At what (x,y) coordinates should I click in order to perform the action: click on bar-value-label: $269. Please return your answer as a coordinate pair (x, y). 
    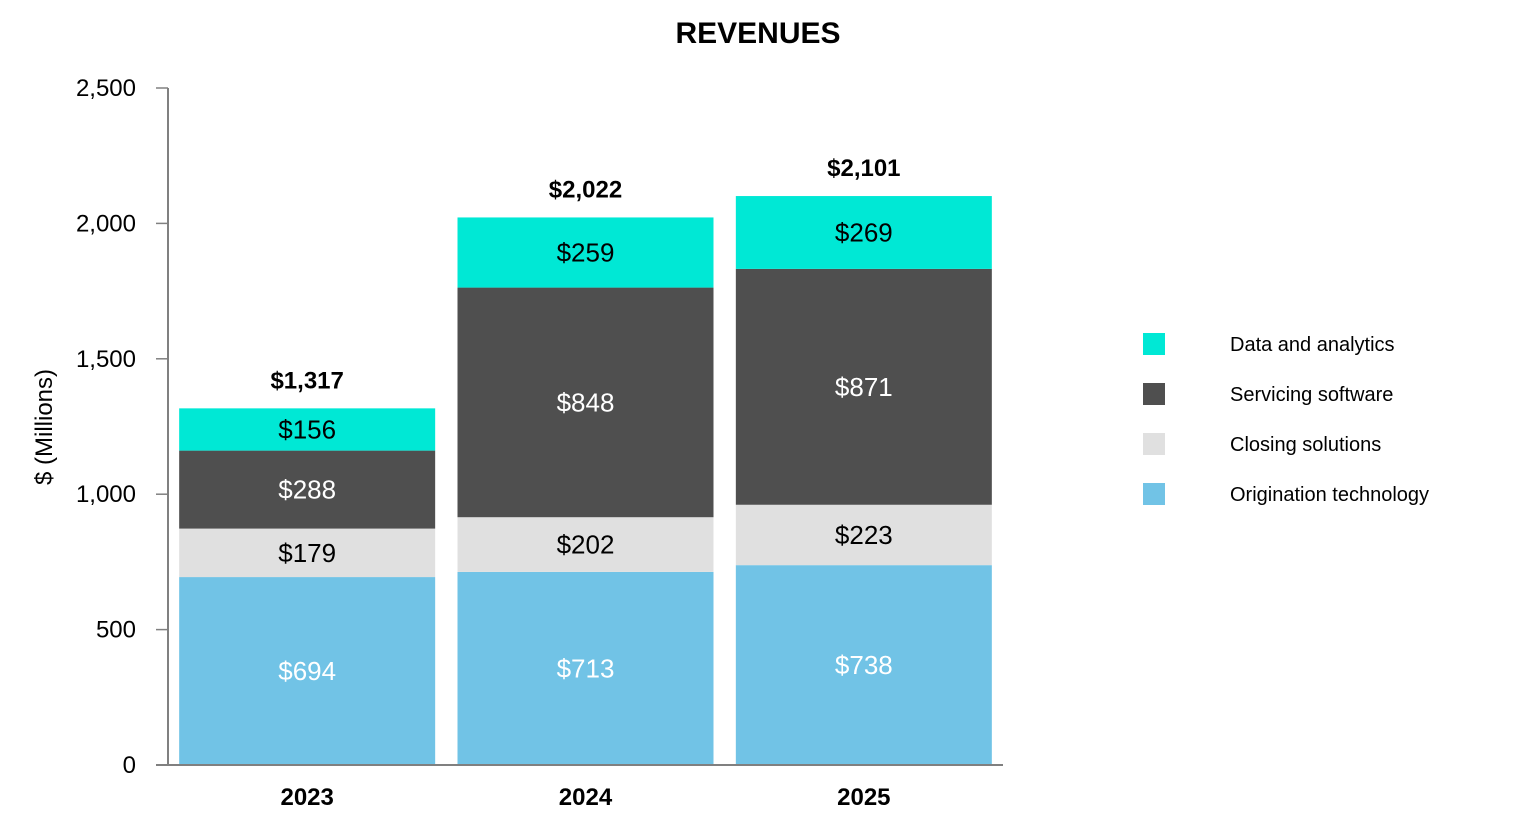
    Looking at the image, I should click on (864, 232).